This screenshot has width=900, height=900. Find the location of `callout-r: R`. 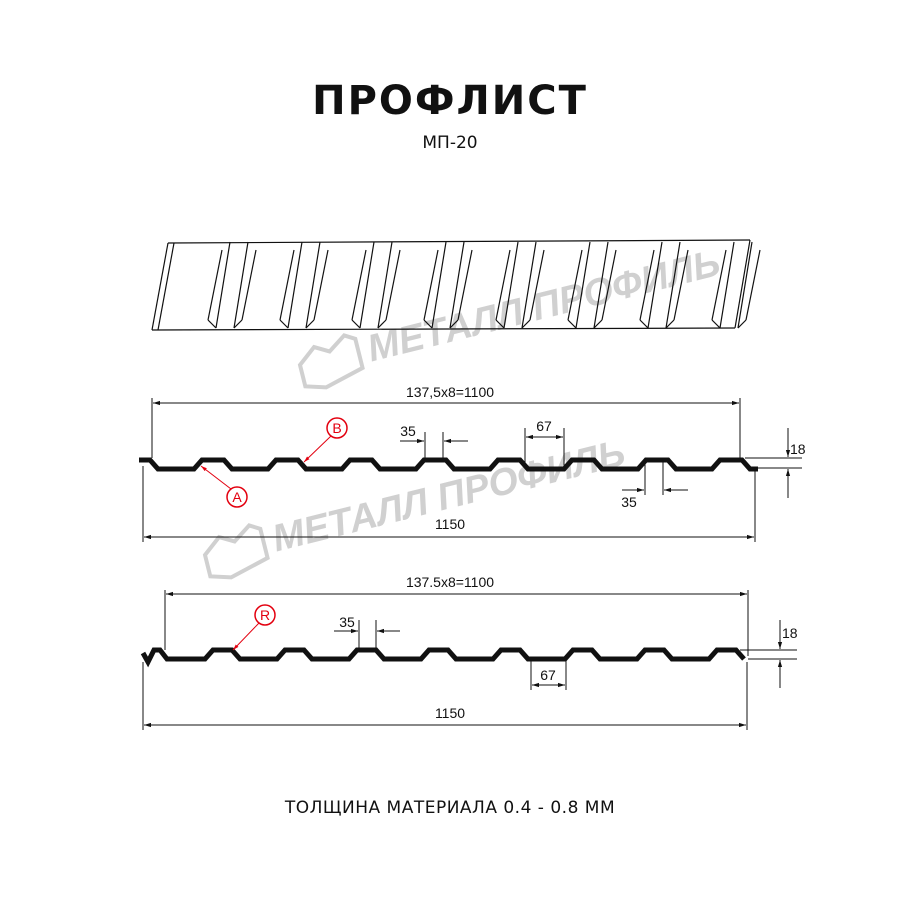

callout-r: R is located at coordinates (254, 627).